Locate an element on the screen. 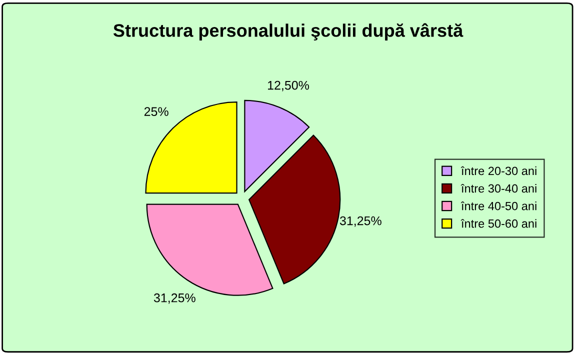 This screenshot has height=354, width=576. legend-label: între 30-40 ani is located at coordinates (498, 188).